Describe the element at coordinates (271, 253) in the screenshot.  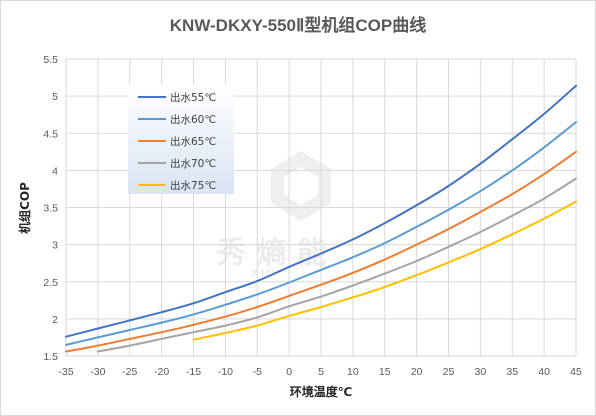
I see `watermark-text: 秀 熵 能` at that location.